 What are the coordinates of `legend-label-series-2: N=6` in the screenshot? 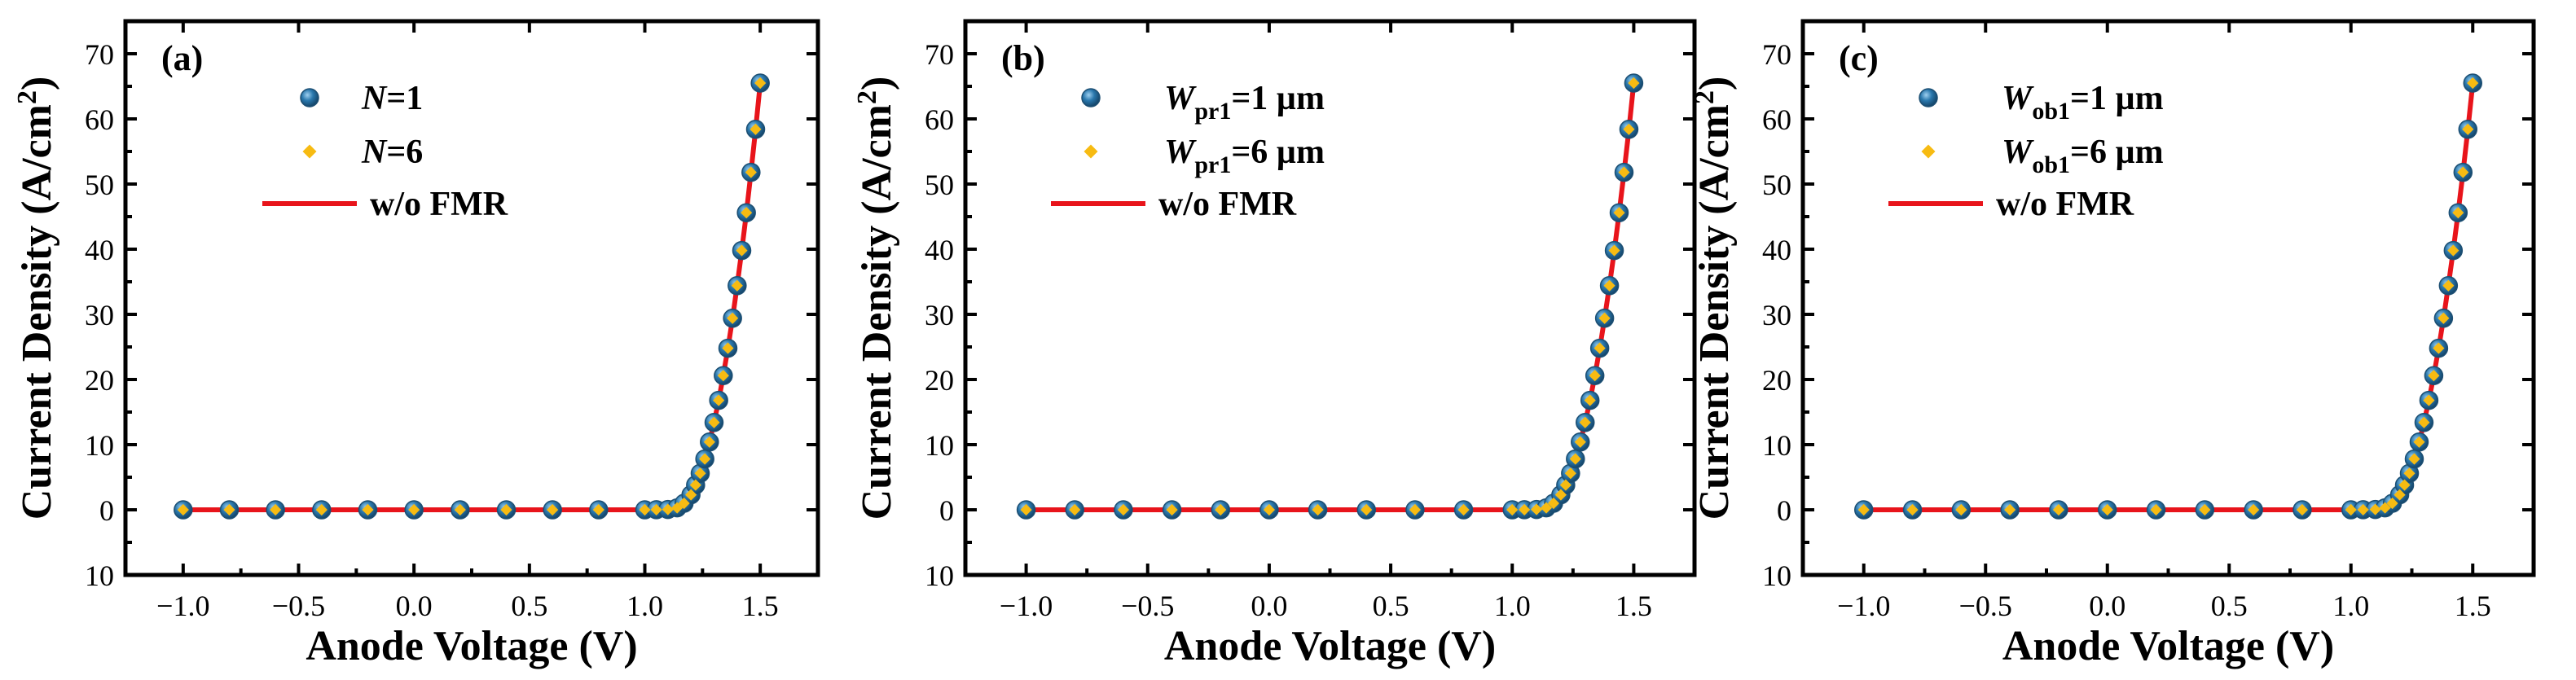 It's located at (392, 152).